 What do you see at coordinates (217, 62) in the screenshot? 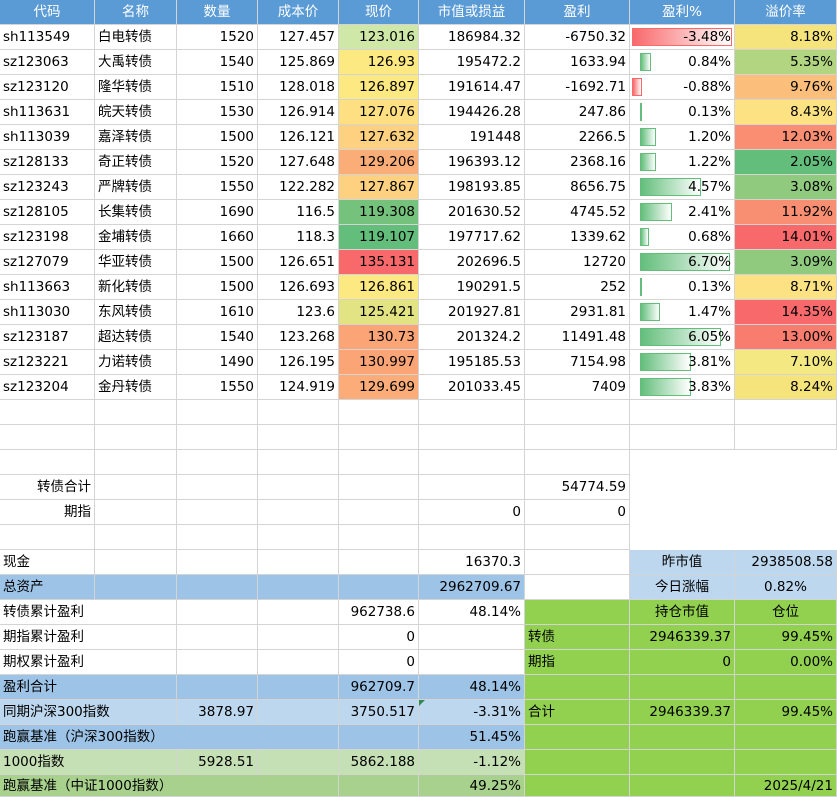
I see `quantity: 1540` at bounding box center [217, 62].